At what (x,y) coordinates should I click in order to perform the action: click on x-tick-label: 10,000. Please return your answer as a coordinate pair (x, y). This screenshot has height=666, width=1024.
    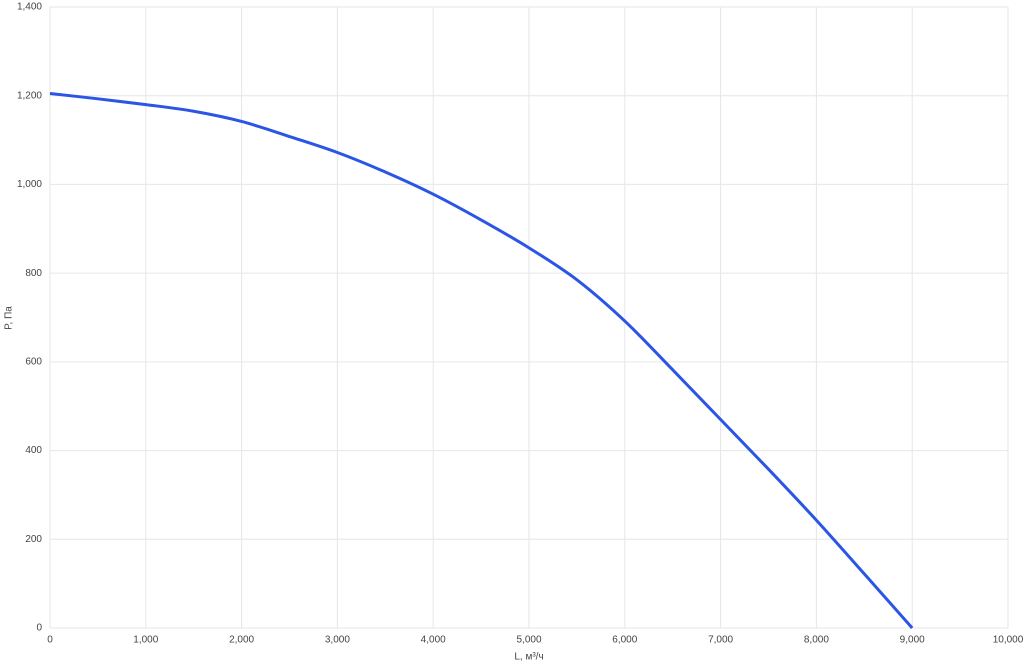
    Looking at the image, I should click on (1008, 640).